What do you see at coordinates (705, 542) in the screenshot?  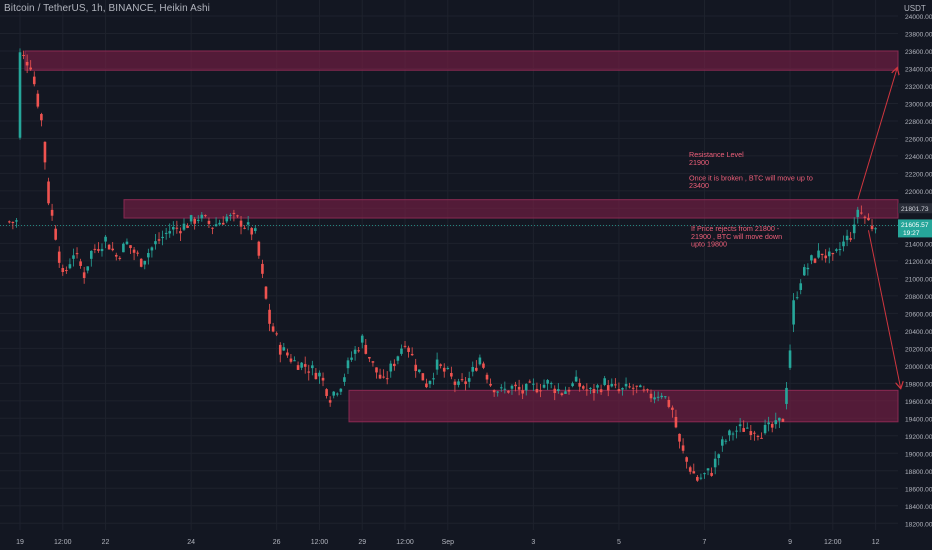 I see `time-tick-label: 7` at bounding box center [705, 542].